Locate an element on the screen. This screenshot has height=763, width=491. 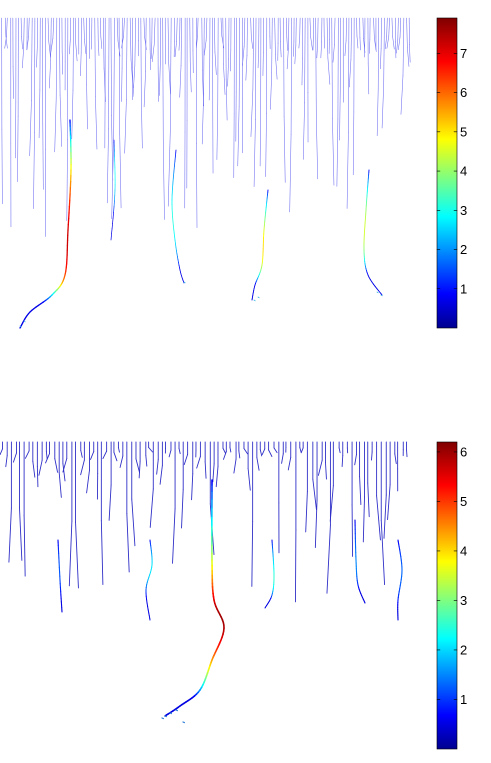
colorbar-top-ticks: 1 2 3 4 5 6 7 is located at coordinates (451, 171).